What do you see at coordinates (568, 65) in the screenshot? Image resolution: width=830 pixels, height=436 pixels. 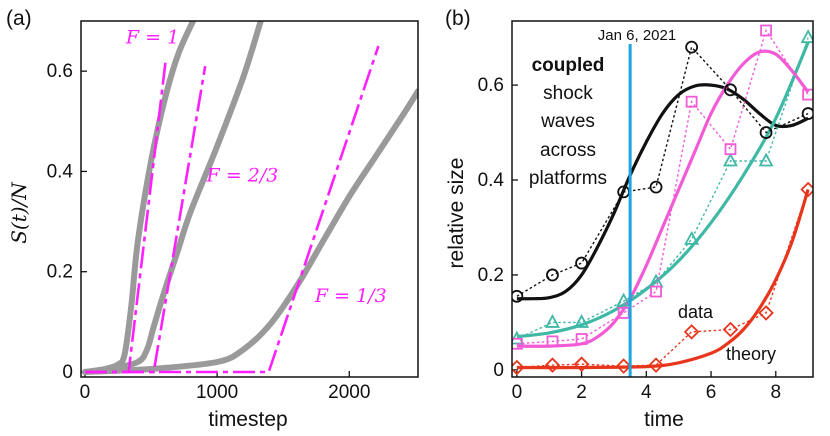 I see `text-coupled: coupled` at bounding box center [568, 65].